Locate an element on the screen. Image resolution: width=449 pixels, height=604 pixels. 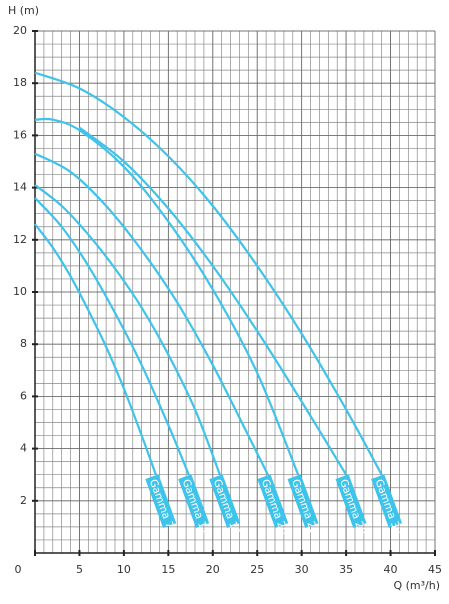
x-tick-label: 35 is located at coordinates (346, 569).